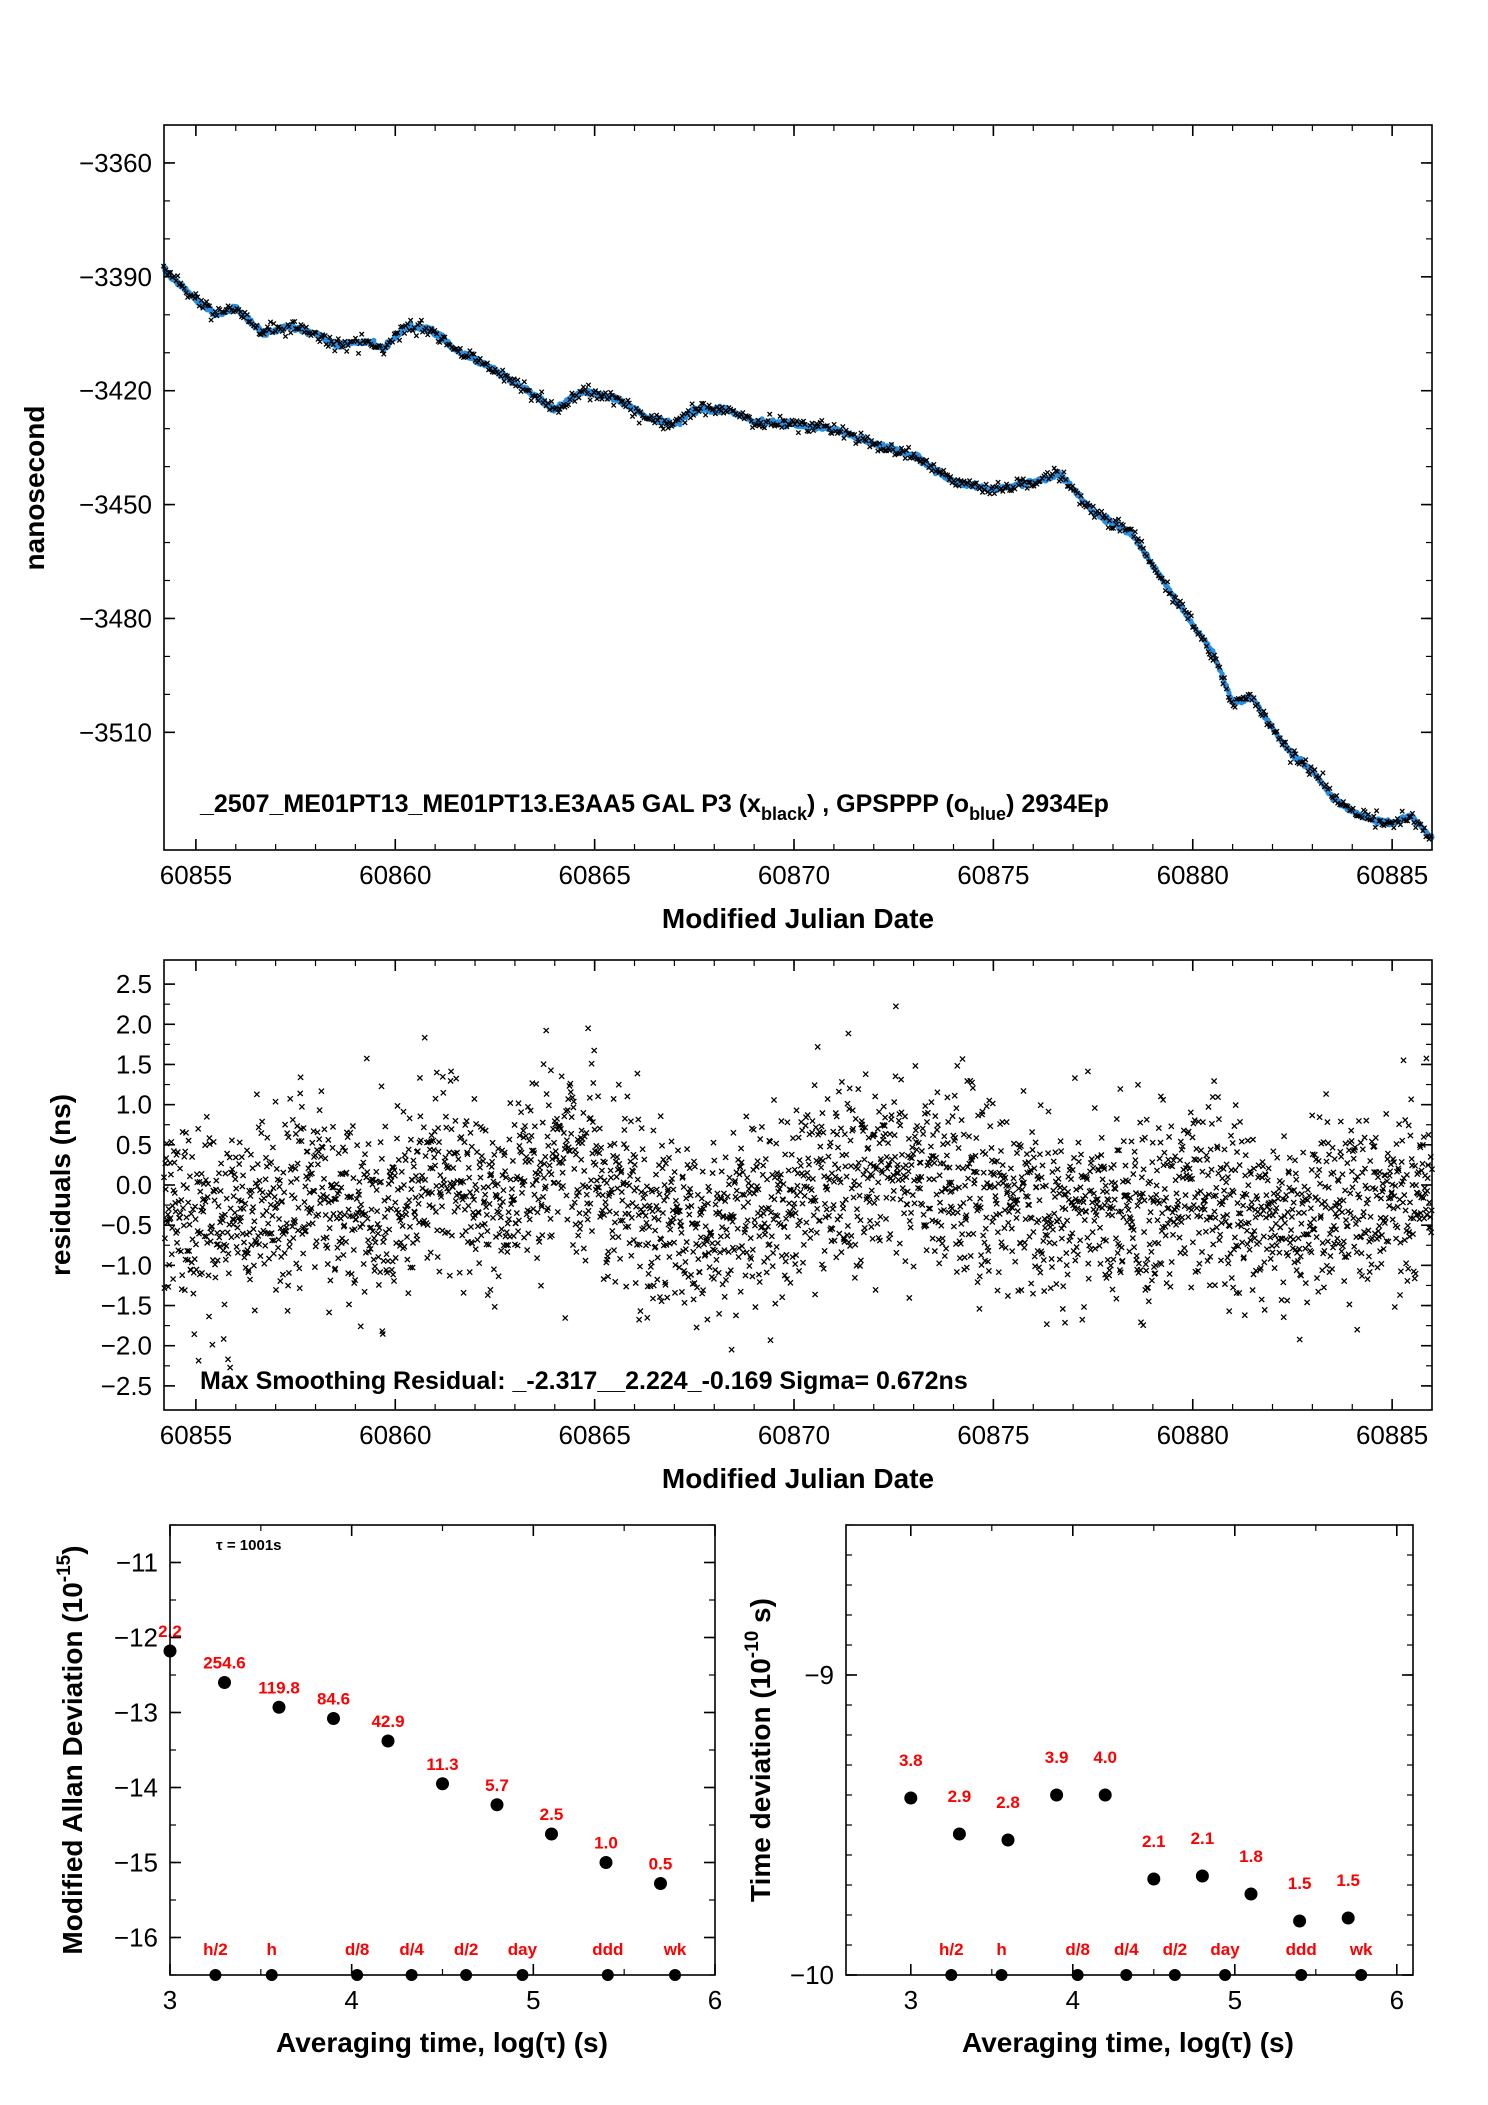 The height and width of the screenshot is (2105, 1488). What do you see at coordinates (798, 918) in the screenshot?
I see `timeseries-xlabel: Modified Julian Date` at bounding box center [798, 918].